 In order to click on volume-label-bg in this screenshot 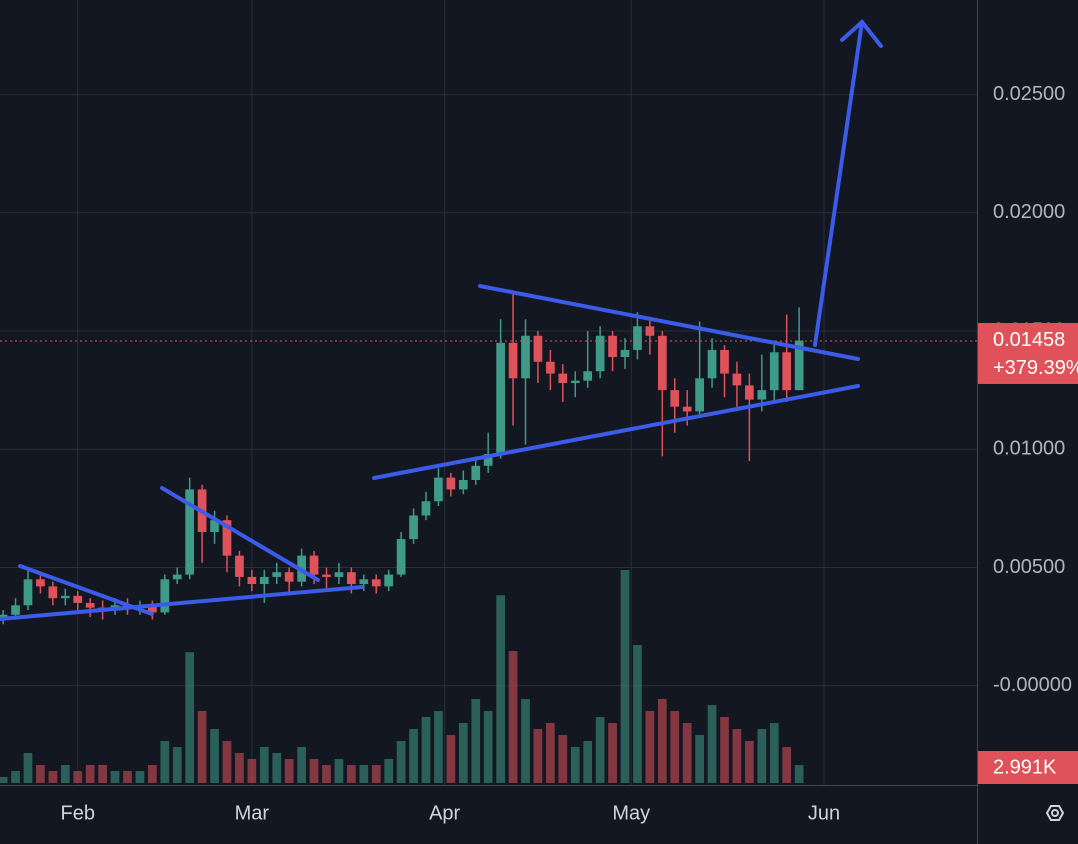, I will do `click(1028, 767)`.